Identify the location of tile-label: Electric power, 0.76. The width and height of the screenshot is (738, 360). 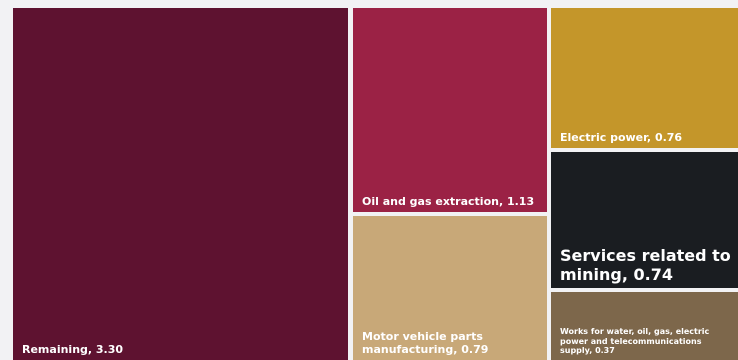
(621, 137).